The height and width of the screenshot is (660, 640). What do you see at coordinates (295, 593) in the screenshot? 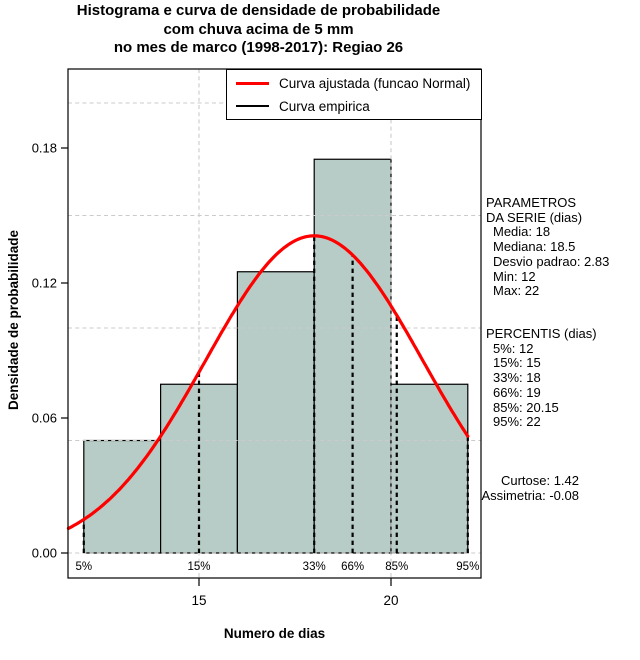
I see `x-axis-ticks: 15 20` at bounding box center [295, 593].